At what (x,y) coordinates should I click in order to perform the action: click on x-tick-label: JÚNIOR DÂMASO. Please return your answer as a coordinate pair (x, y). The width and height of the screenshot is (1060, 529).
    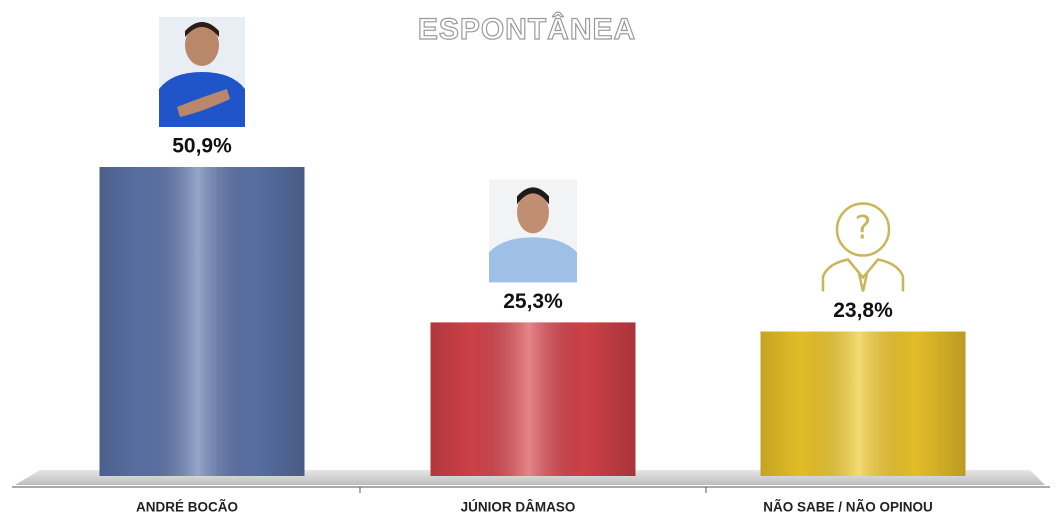
    Looking at the image, I should click on (518, 507).